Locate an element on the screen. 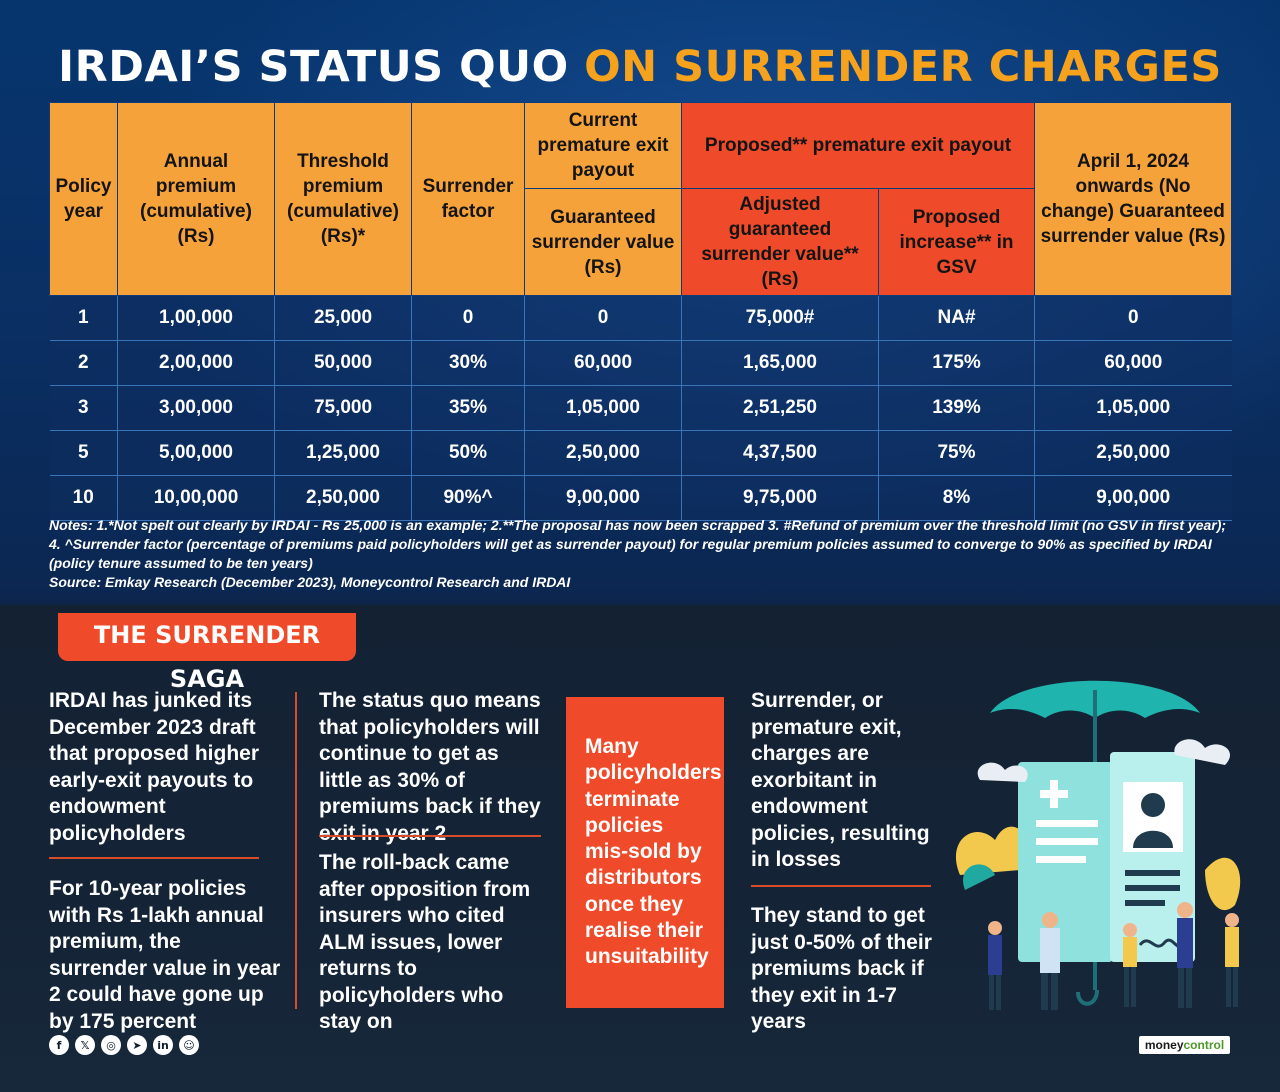  table-cell: 2 is located at coordinates (83, 363).